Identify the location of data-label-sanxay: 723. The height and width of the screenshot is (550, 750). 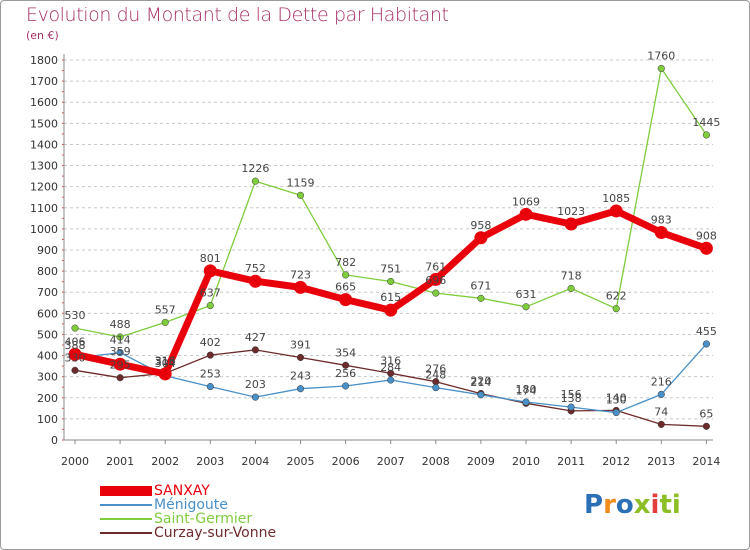
(300, 274).